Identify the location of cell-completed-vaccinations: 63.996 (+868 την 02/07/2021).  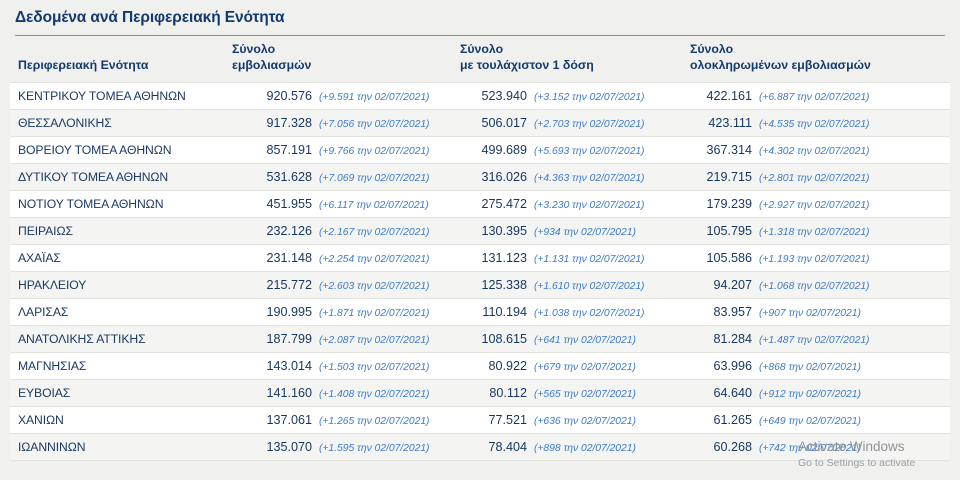
(820, 366).